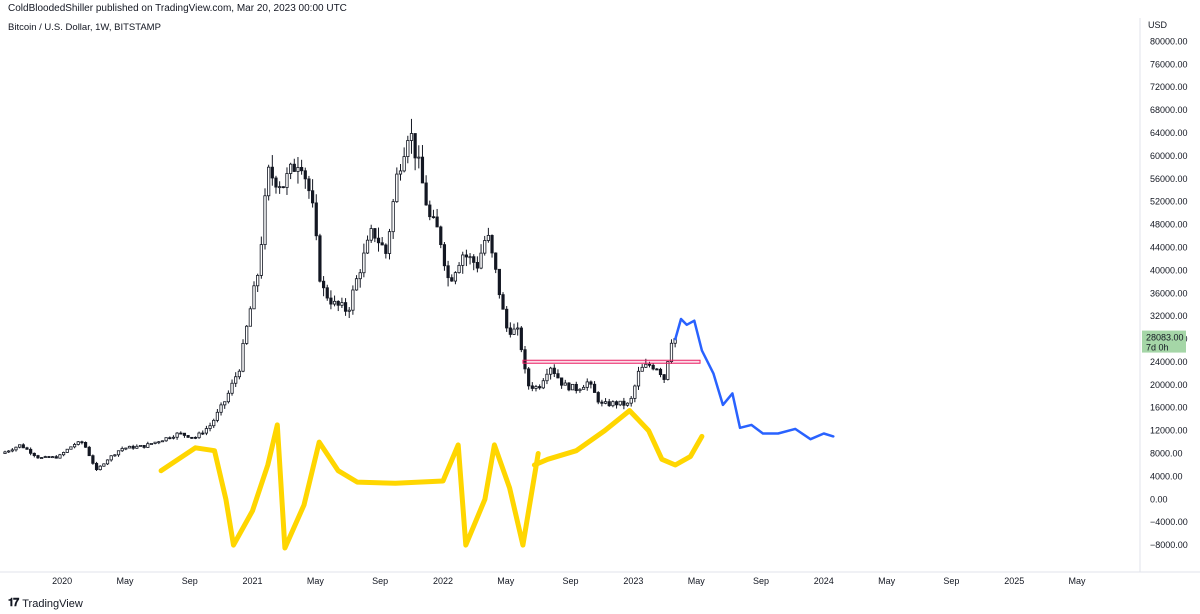 The width and height of the screenshot is (1200, 614). I want to click on time-tick-label: 2021, so click(253, 581).